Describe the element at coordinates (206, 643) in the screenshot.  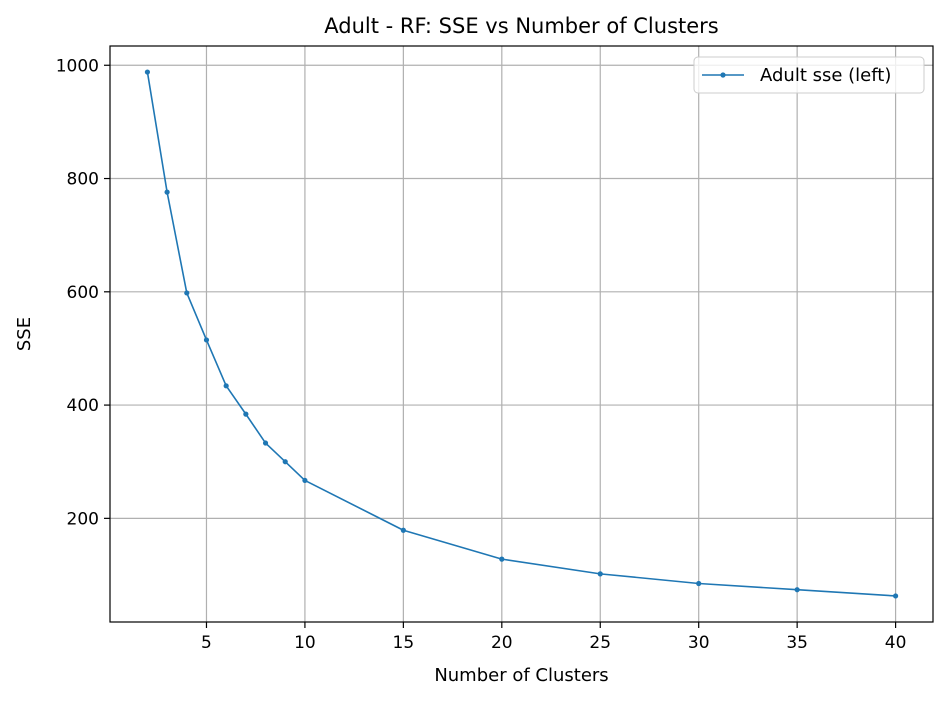
I see `x-tick-label: 5` at that location.